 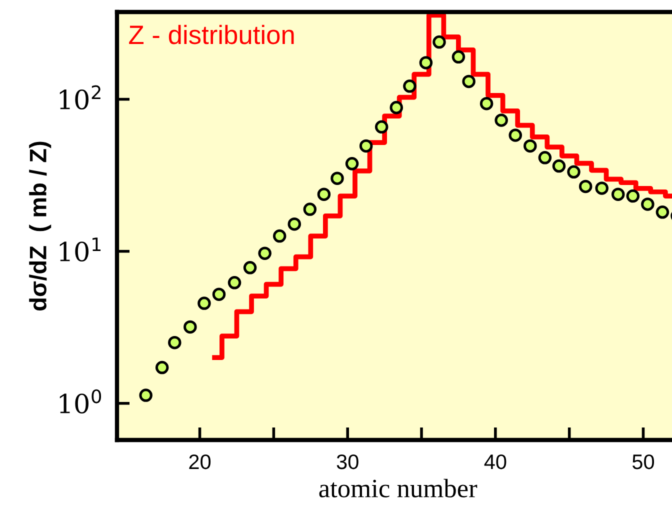 What do you see at coordinates (347, 462) in the screenshot?
I see `x-tick-label: 30` at bounding box center [347, 462].